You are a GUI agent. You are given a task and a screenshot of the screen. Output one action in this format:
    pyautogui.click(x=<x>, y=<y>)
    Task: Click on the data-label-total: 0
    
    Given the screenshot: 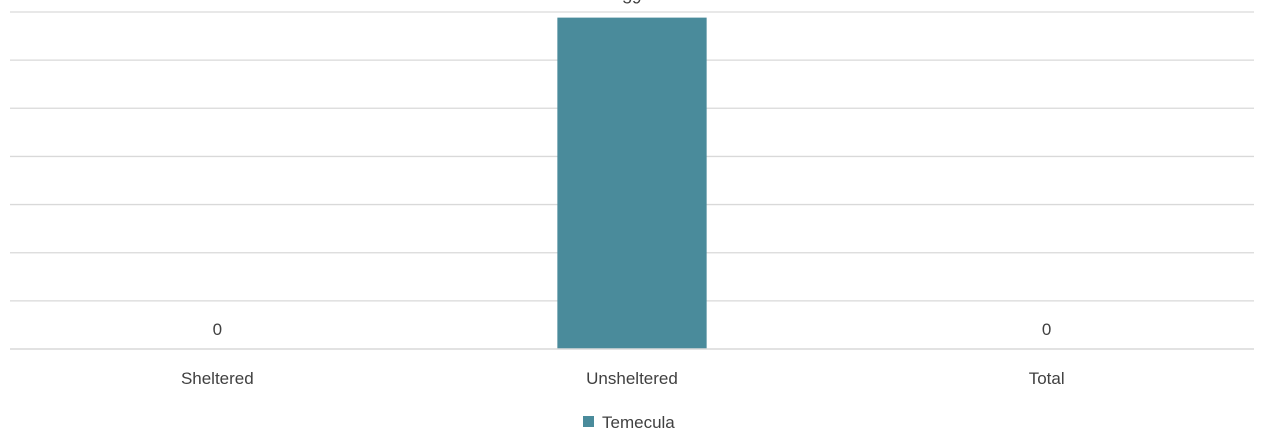 What is the action you would take?
    pyautogui.click(x=1046, y=329)
    